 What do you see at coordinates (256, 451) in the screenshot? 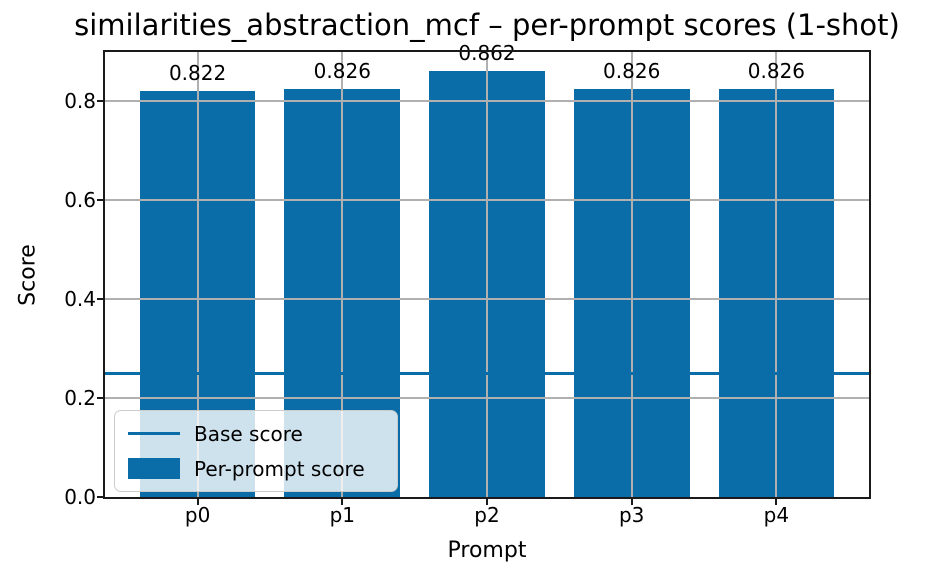
I see `legend: Base score Per-prompt score` at bounding box center [256, 451].